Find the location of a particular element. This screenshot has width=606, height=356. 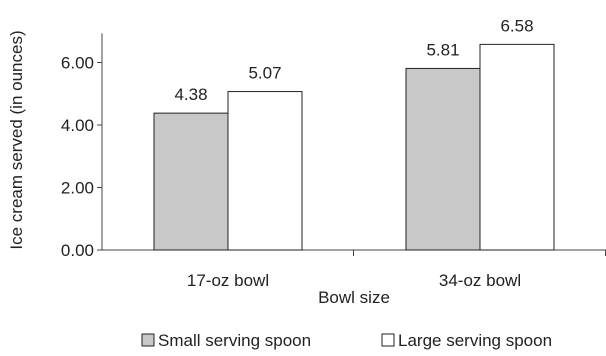

y-tick-label: 2.00 is located at coordinates (77, 188).